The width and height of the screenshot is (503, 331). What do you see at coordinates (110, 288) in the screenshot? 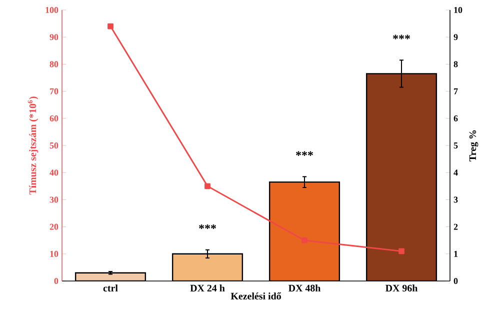
I see `x-tick-label: ctrl` at bounding box center [110, 288].